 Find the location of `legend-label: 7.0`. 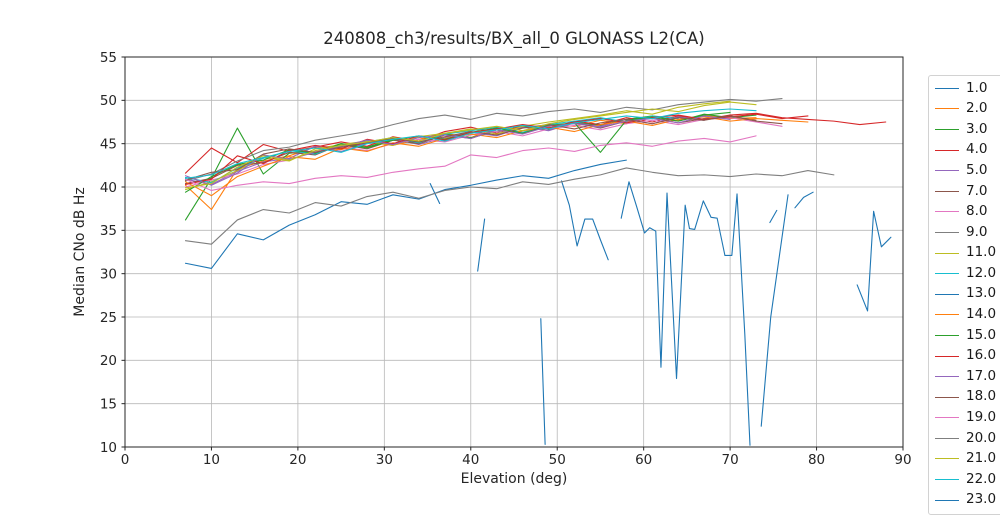

legend-label: 7.0 is located at coordinates (977, 190).